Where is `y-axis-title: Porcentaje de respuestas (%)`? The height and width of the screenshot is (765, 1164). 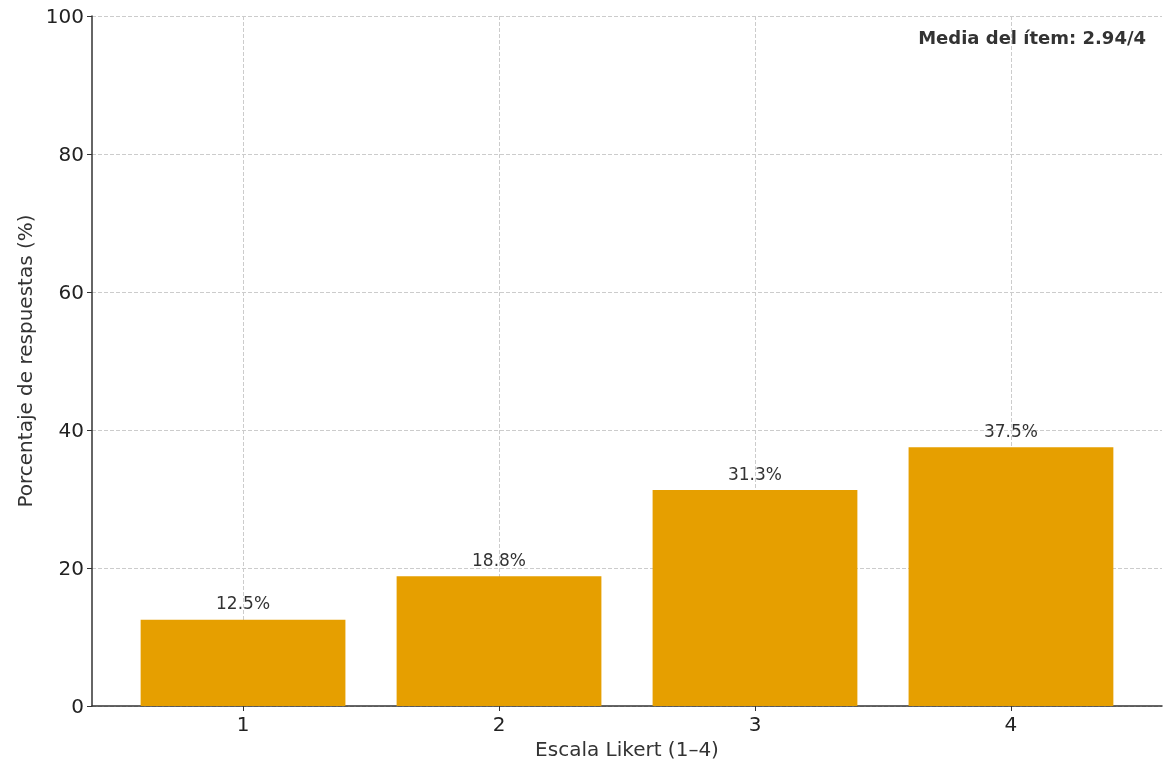 y-axis-title: Porcentaje de respuestas (%) is located at coordinates (24, 361).